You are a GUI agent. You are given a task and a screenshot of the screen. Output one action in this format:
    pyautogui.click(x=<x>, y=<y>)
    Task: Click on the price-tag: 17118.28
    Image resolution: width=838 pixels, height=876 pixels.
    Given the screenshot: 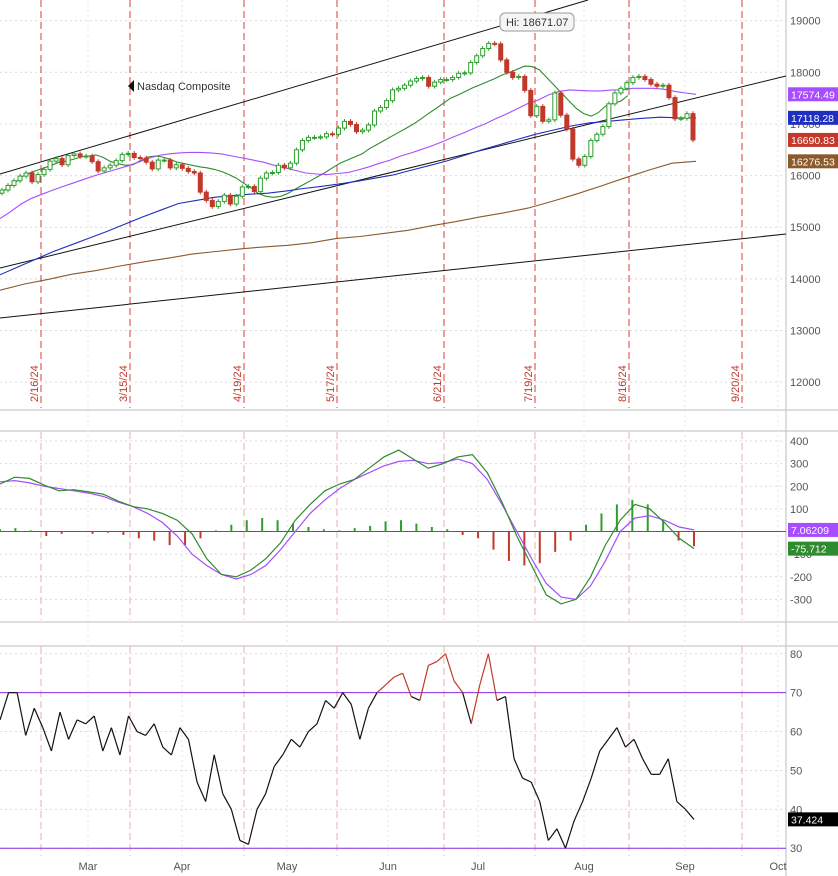 What is the action you would take?
    pyautogui.click(x=813, y=117)
    